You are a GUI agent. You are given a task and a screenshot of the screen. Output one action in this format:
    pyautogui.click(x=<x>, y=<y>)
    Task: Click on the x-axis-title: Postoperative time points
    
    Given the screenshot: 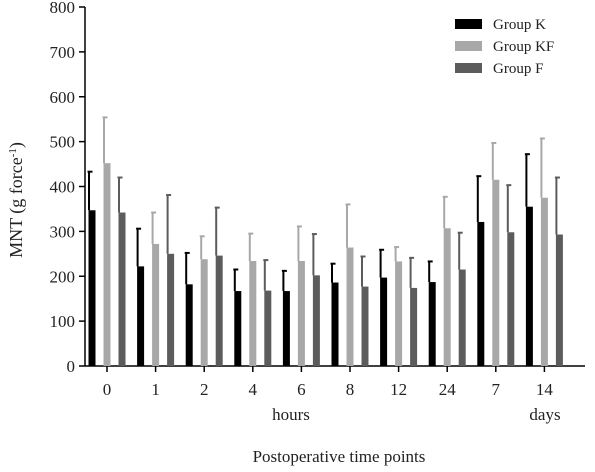 What is the action you would take?
    pyautogui.click(x=339, y=456)
    